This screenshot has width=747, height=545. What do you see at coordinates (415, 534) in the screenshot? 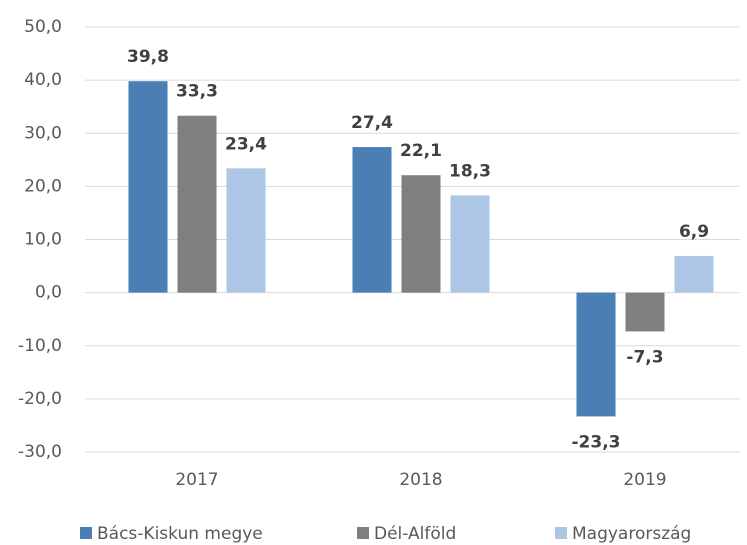
I see `legend-label: Dél-Alföld` at bounding box center [415, 534].